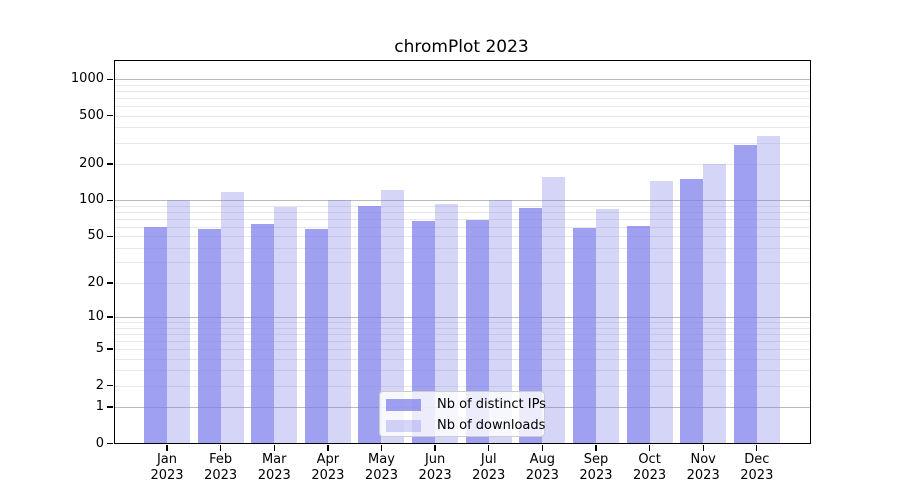 This screenshot has width=900, height=500. I want to click on bar-downloads-jun, so click(447, 323).